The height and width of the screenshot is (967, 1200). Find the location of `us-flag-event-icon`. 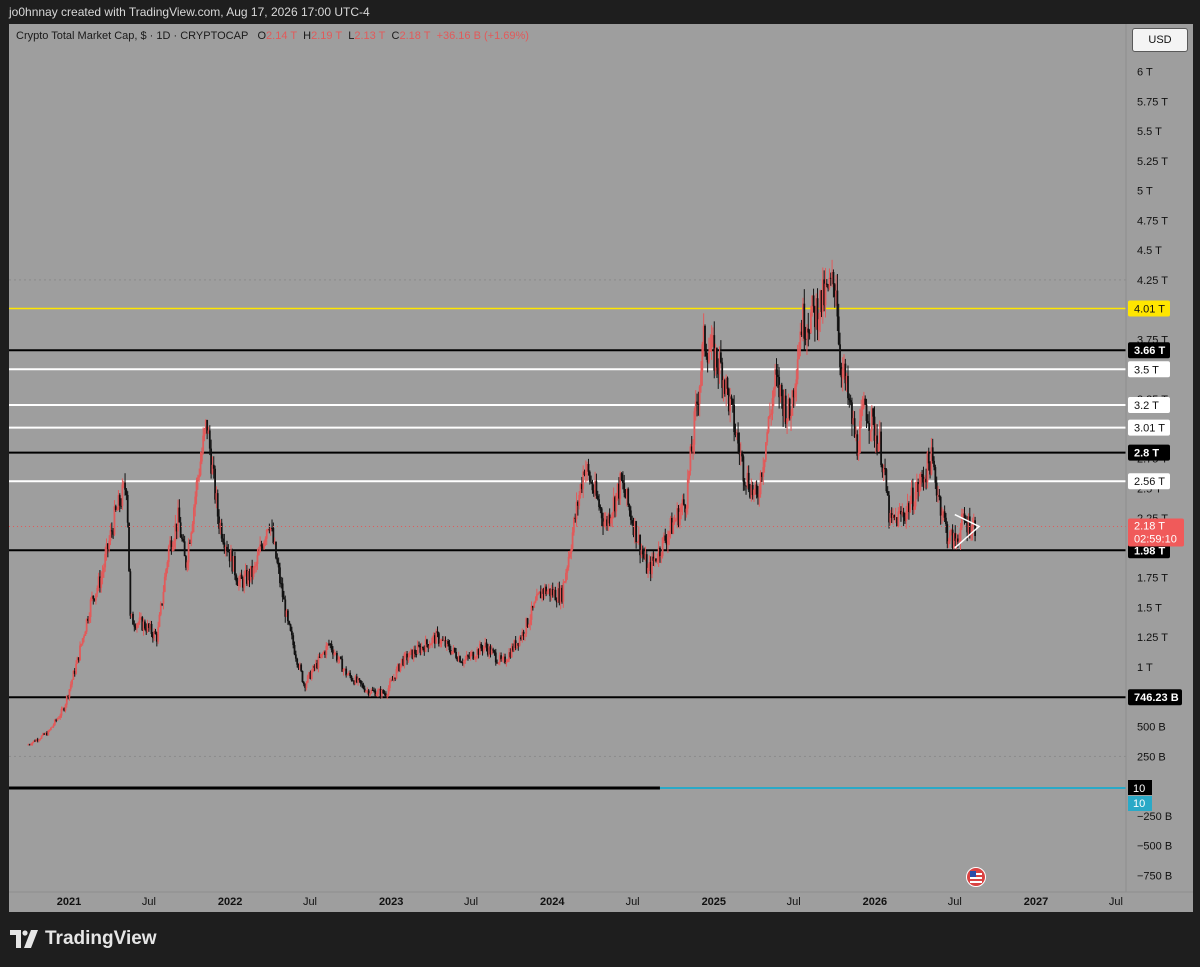

us-flag-event-icon is located at coordinates (976, 877).